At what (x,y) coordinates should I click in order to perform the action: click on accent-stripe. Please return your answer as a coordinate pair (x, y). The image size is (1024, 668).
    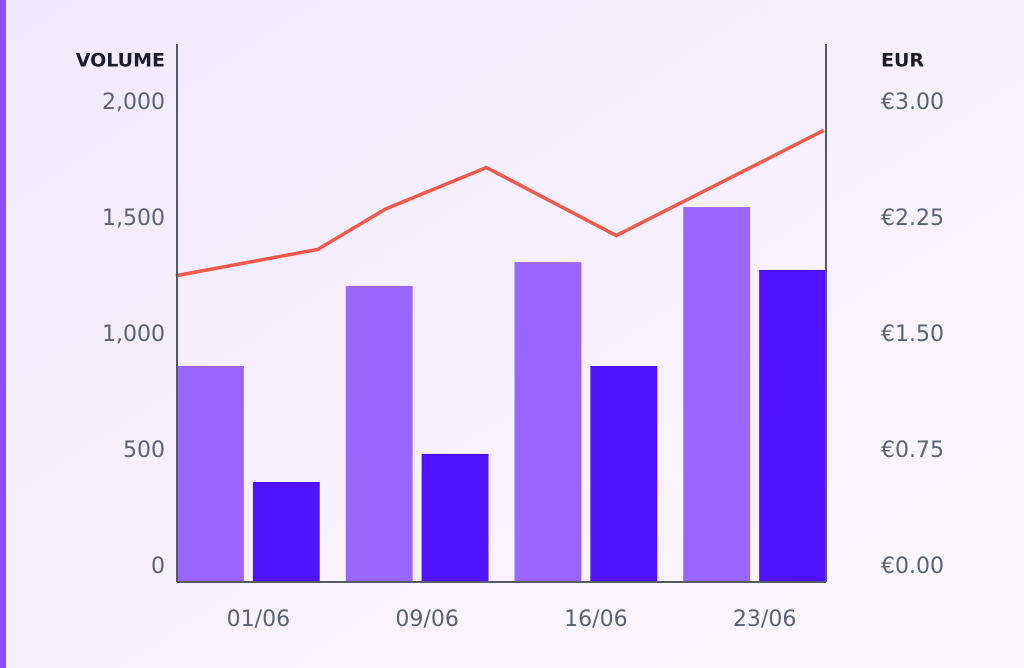
    Looking at the image, I should click on (3, 334).